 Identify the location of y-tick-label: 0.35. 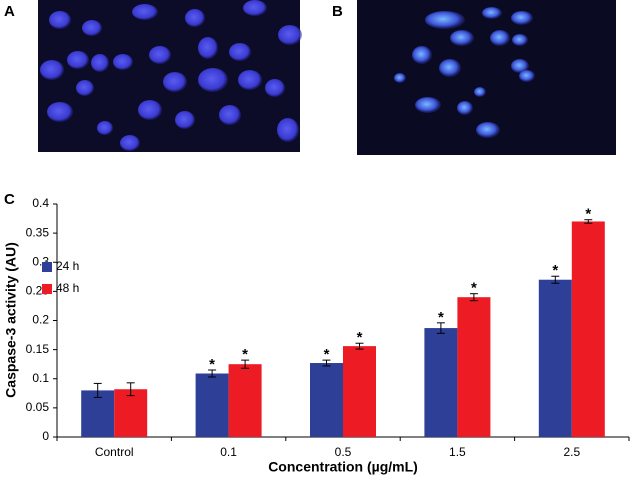
(38, 232).